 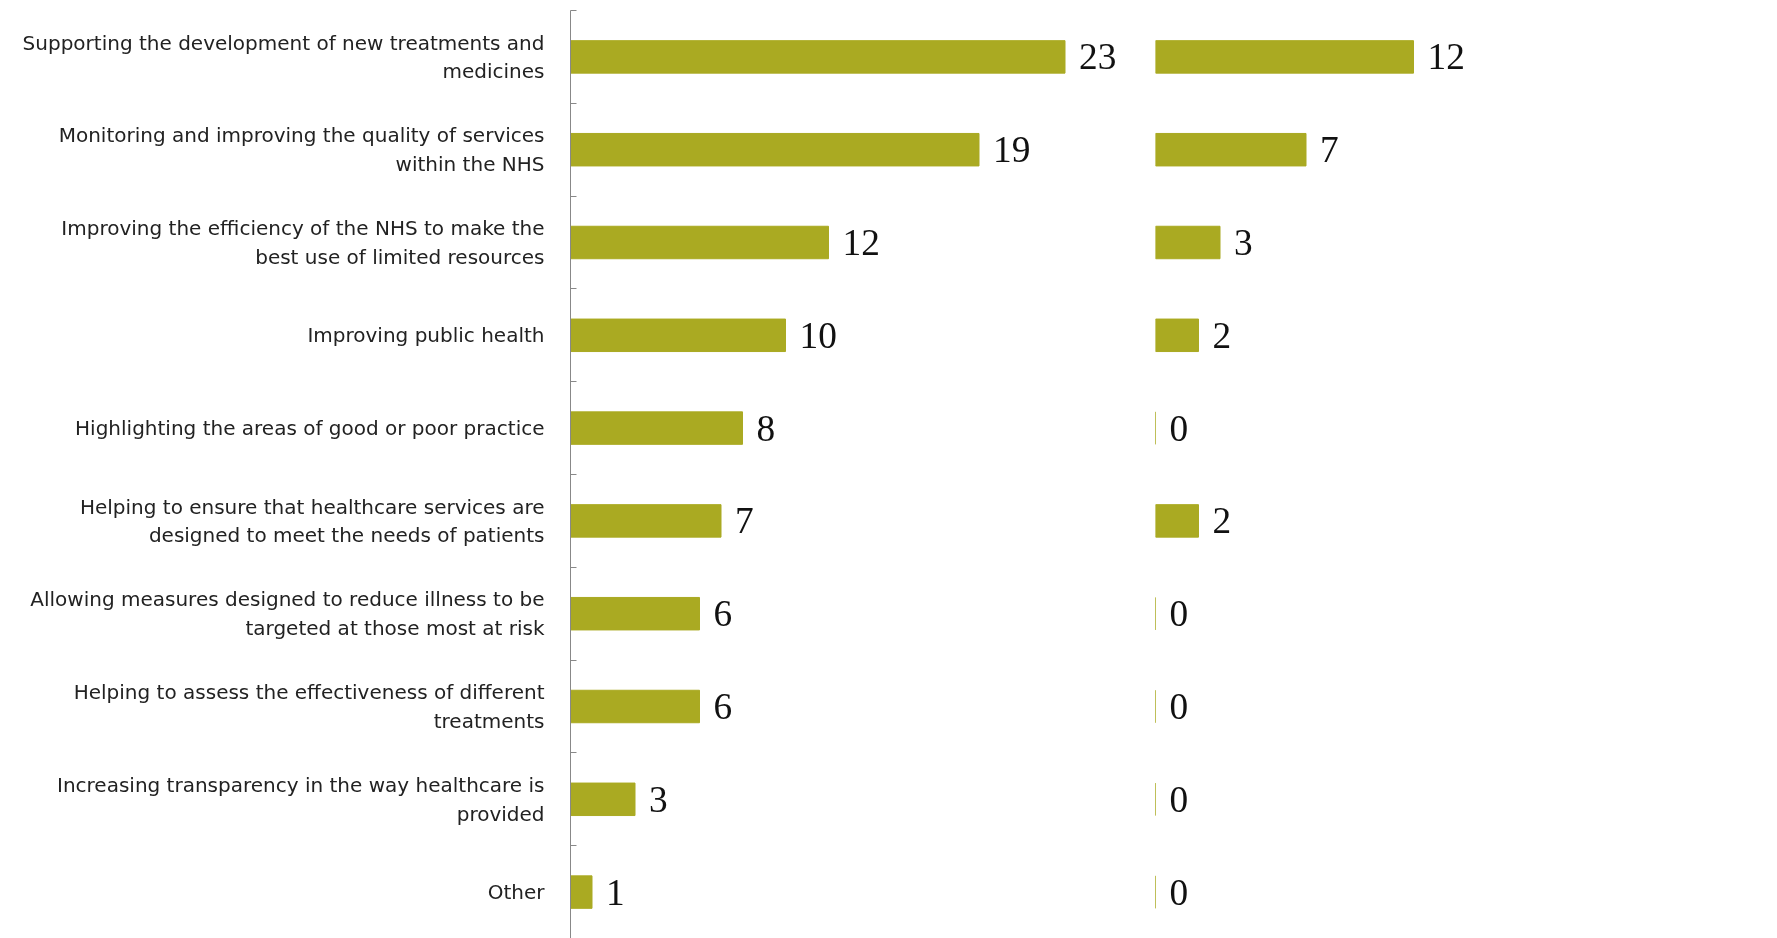 What do you see at coordinates (1012, 150) in the screenshot?
I see `data-label: 19` at bounding box center [1012, 150].